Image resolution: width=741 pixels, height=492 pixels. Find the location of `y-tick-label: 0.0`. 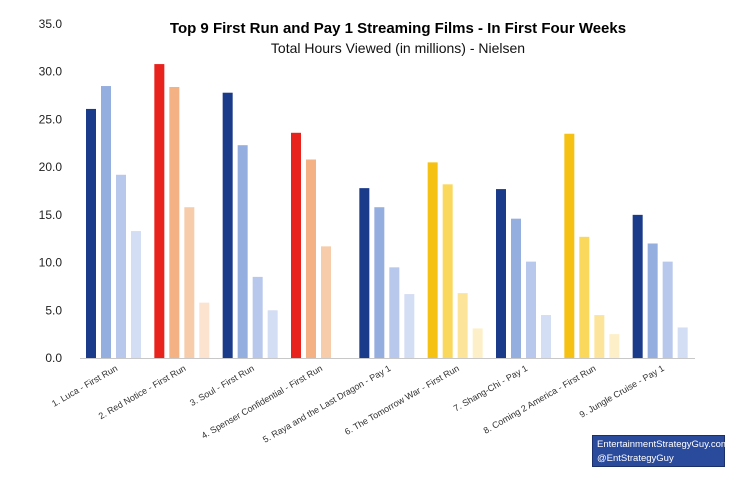

y-tick-label: 0.0 is located at coordinates (53, 358).